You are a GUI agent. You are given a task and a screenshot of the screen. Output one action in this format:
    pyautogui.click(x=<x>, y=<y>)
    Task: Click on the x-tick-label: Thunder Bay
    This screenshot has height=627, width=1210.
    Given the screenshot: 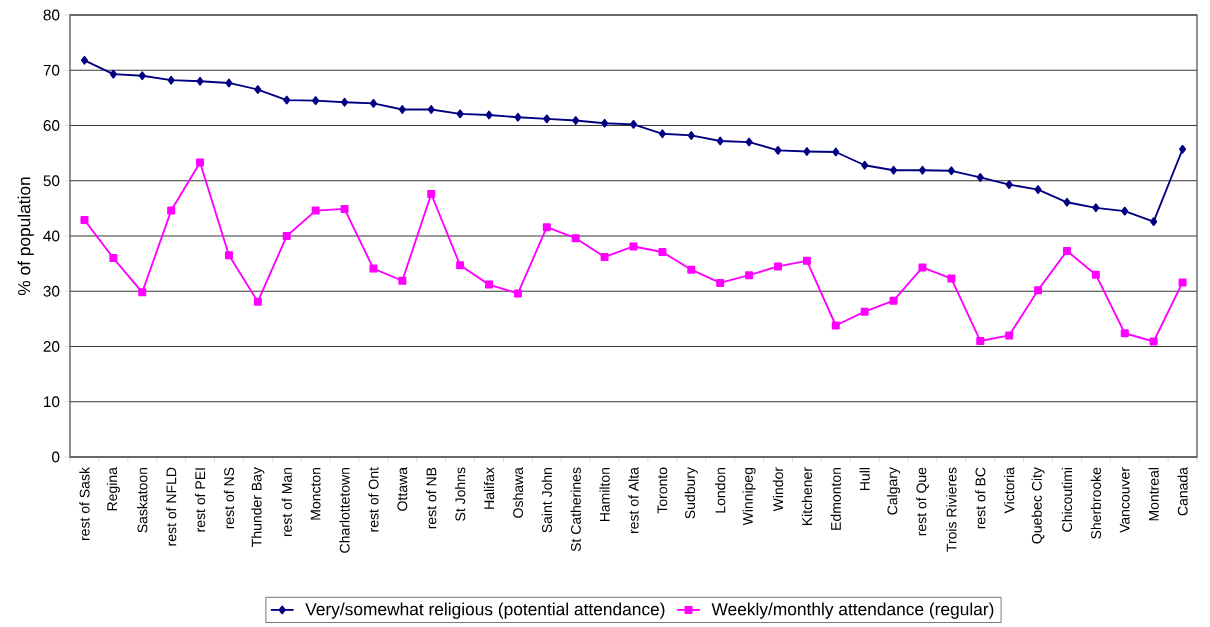 What is the action you would take?
    pyautogui.click(x=258, y=507)
    